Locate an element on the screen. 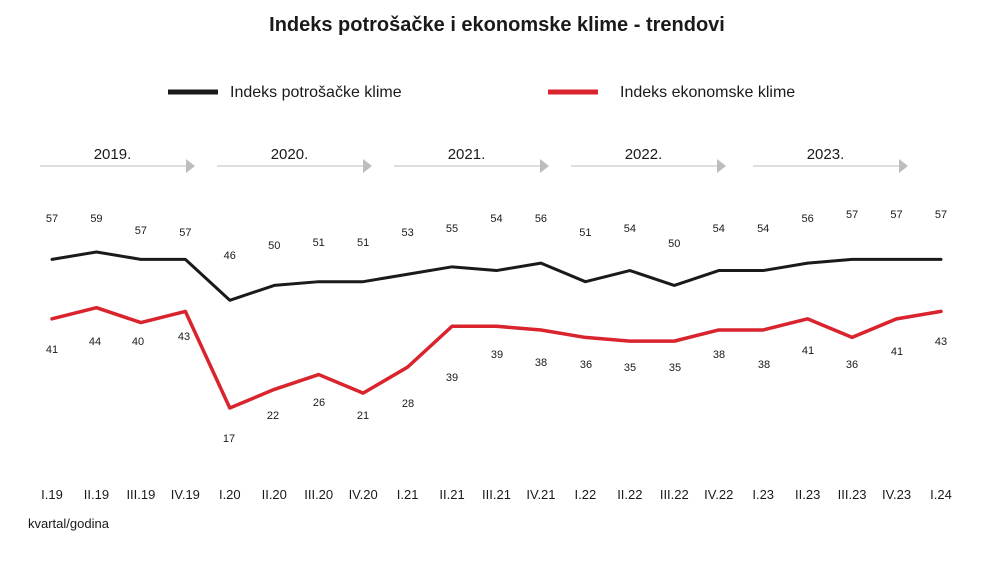 The height and width of the screenshot is (561, 994). x-tick-label: IV.22 is located at coordinates (718, 494).